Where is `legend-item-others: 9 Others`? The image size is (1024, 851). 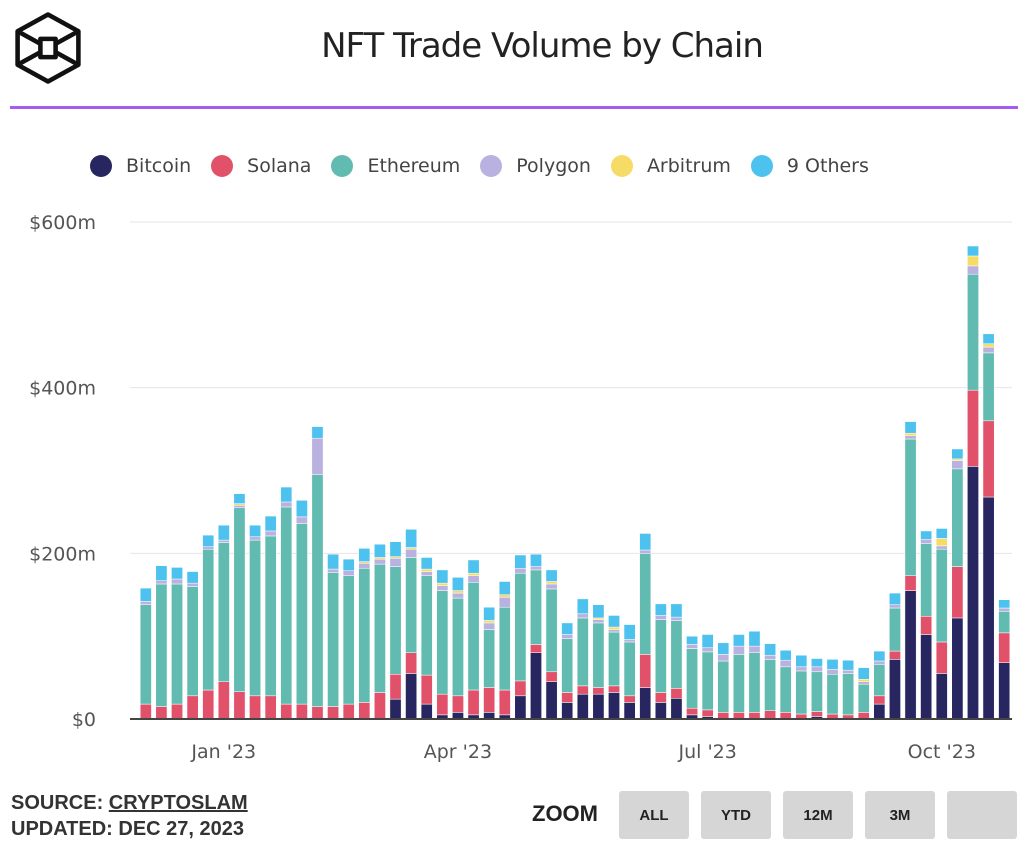 legend-item-others: 9 Others is located at coordinates (809, 166).